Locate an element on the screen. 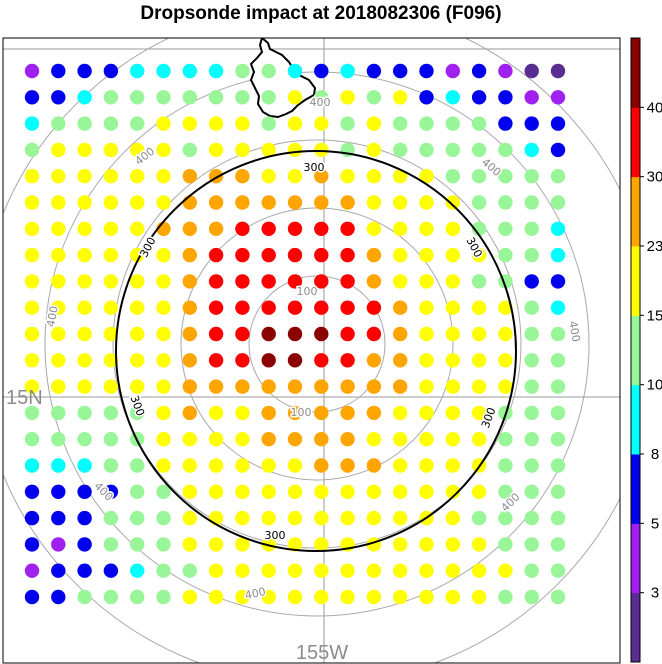 The height and width of the screenshot is (664, 662). longitude-label: 155W is located at coordinates (322, 653).